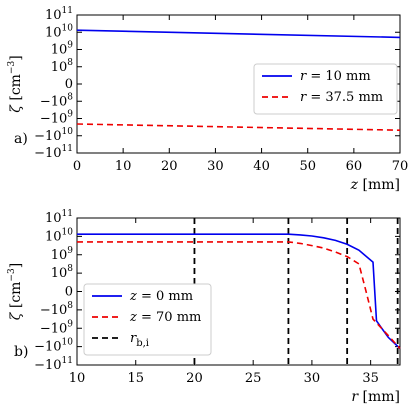 The width and height of the screenshot is (415, 415). I want to click on x-axis-label: r [mm], so click(375, 397).